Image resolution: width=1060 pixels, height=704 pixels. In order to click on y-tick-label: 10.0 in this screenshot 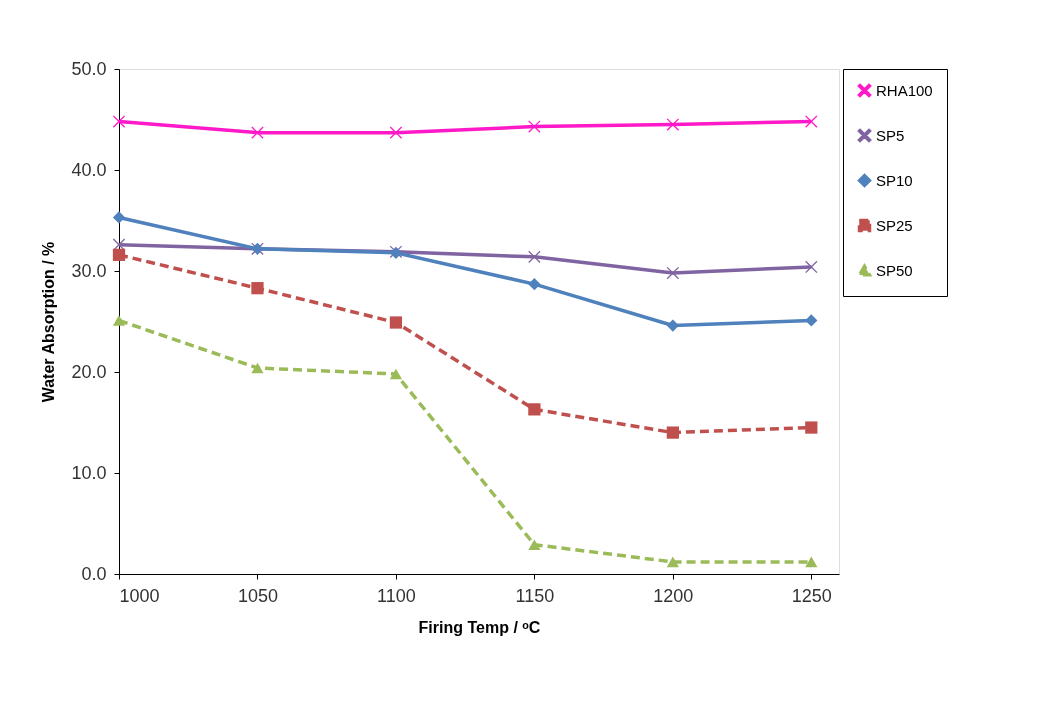, I will do `click(89, 472)`.